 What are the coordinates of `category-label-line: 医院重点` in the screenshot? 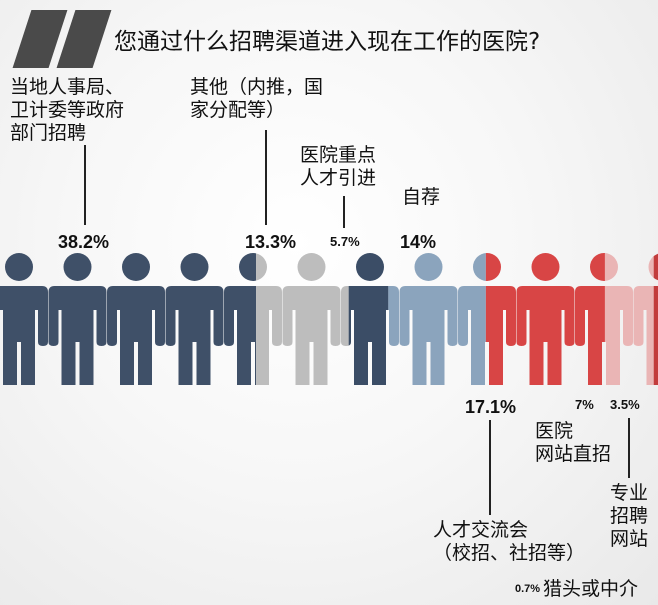 It's located at (338, 155).